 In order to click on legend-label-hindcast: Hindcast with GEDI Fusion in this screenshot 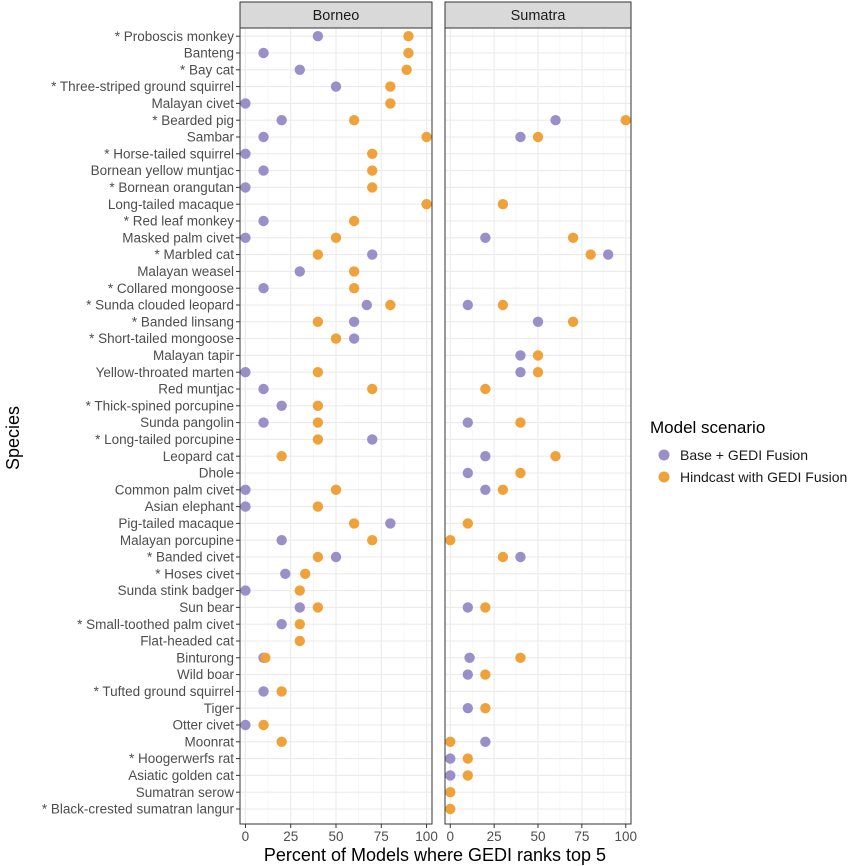, I will do `click(763, 477)`.